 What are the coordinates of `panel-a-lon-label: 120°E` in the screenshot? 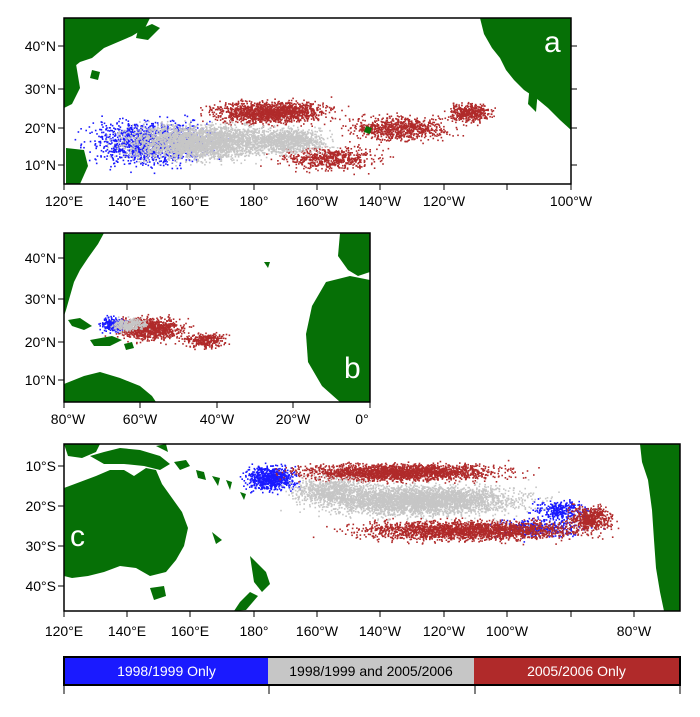 It's located at (64, 201).